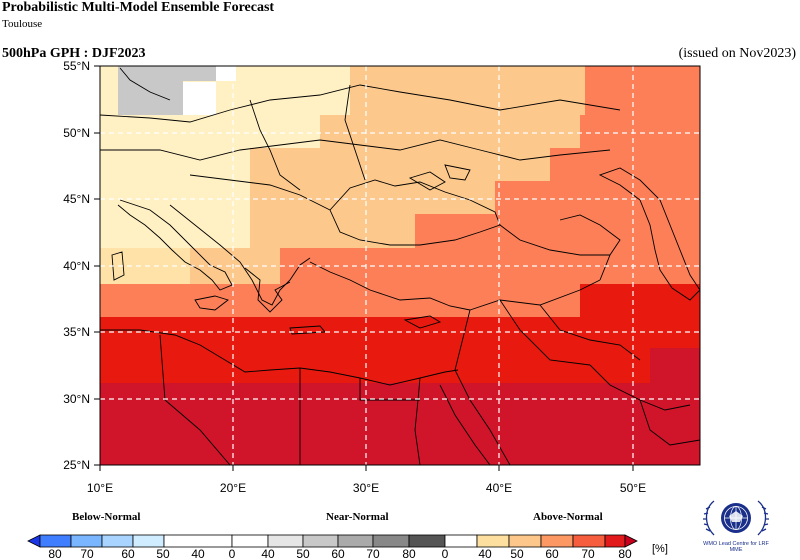 The image size is (800, 560). I want to click on forecast-center: Toulouse, so click(22, 24).